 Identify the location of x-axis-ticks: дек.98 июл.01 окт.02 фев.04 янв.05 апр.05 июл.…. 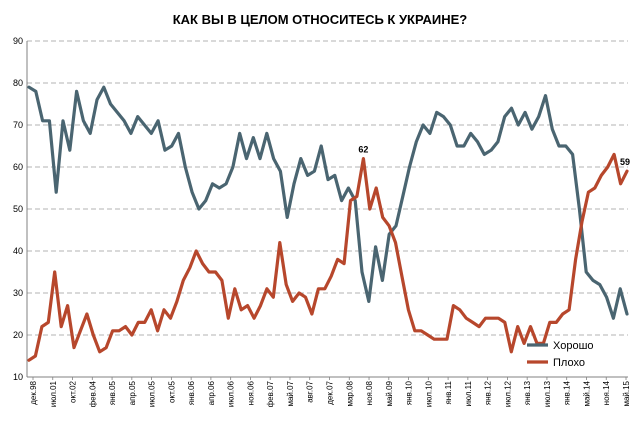
(330, 392).